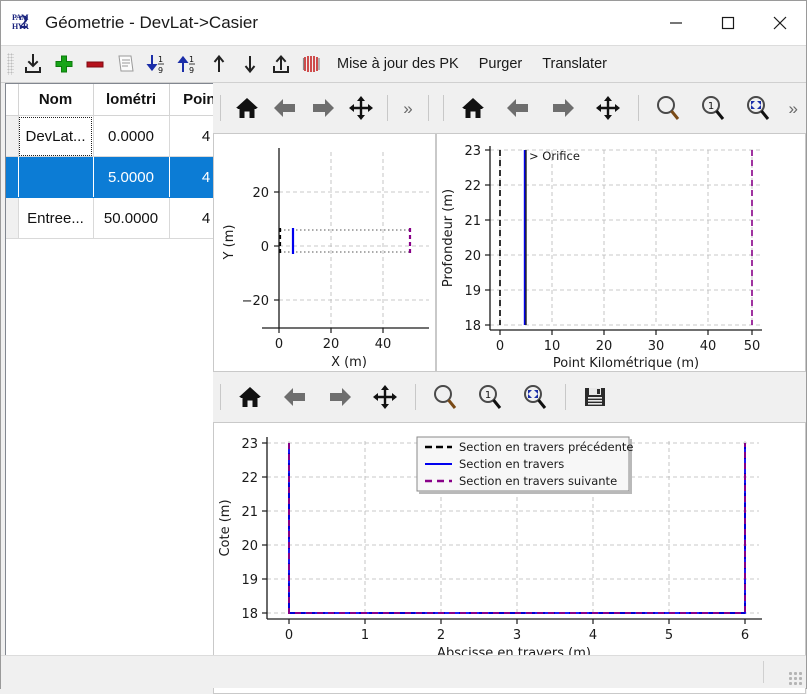 The image size is (807, 694). I want to click on update-pk-action: Mise à jour des PK, so click(398, 64).